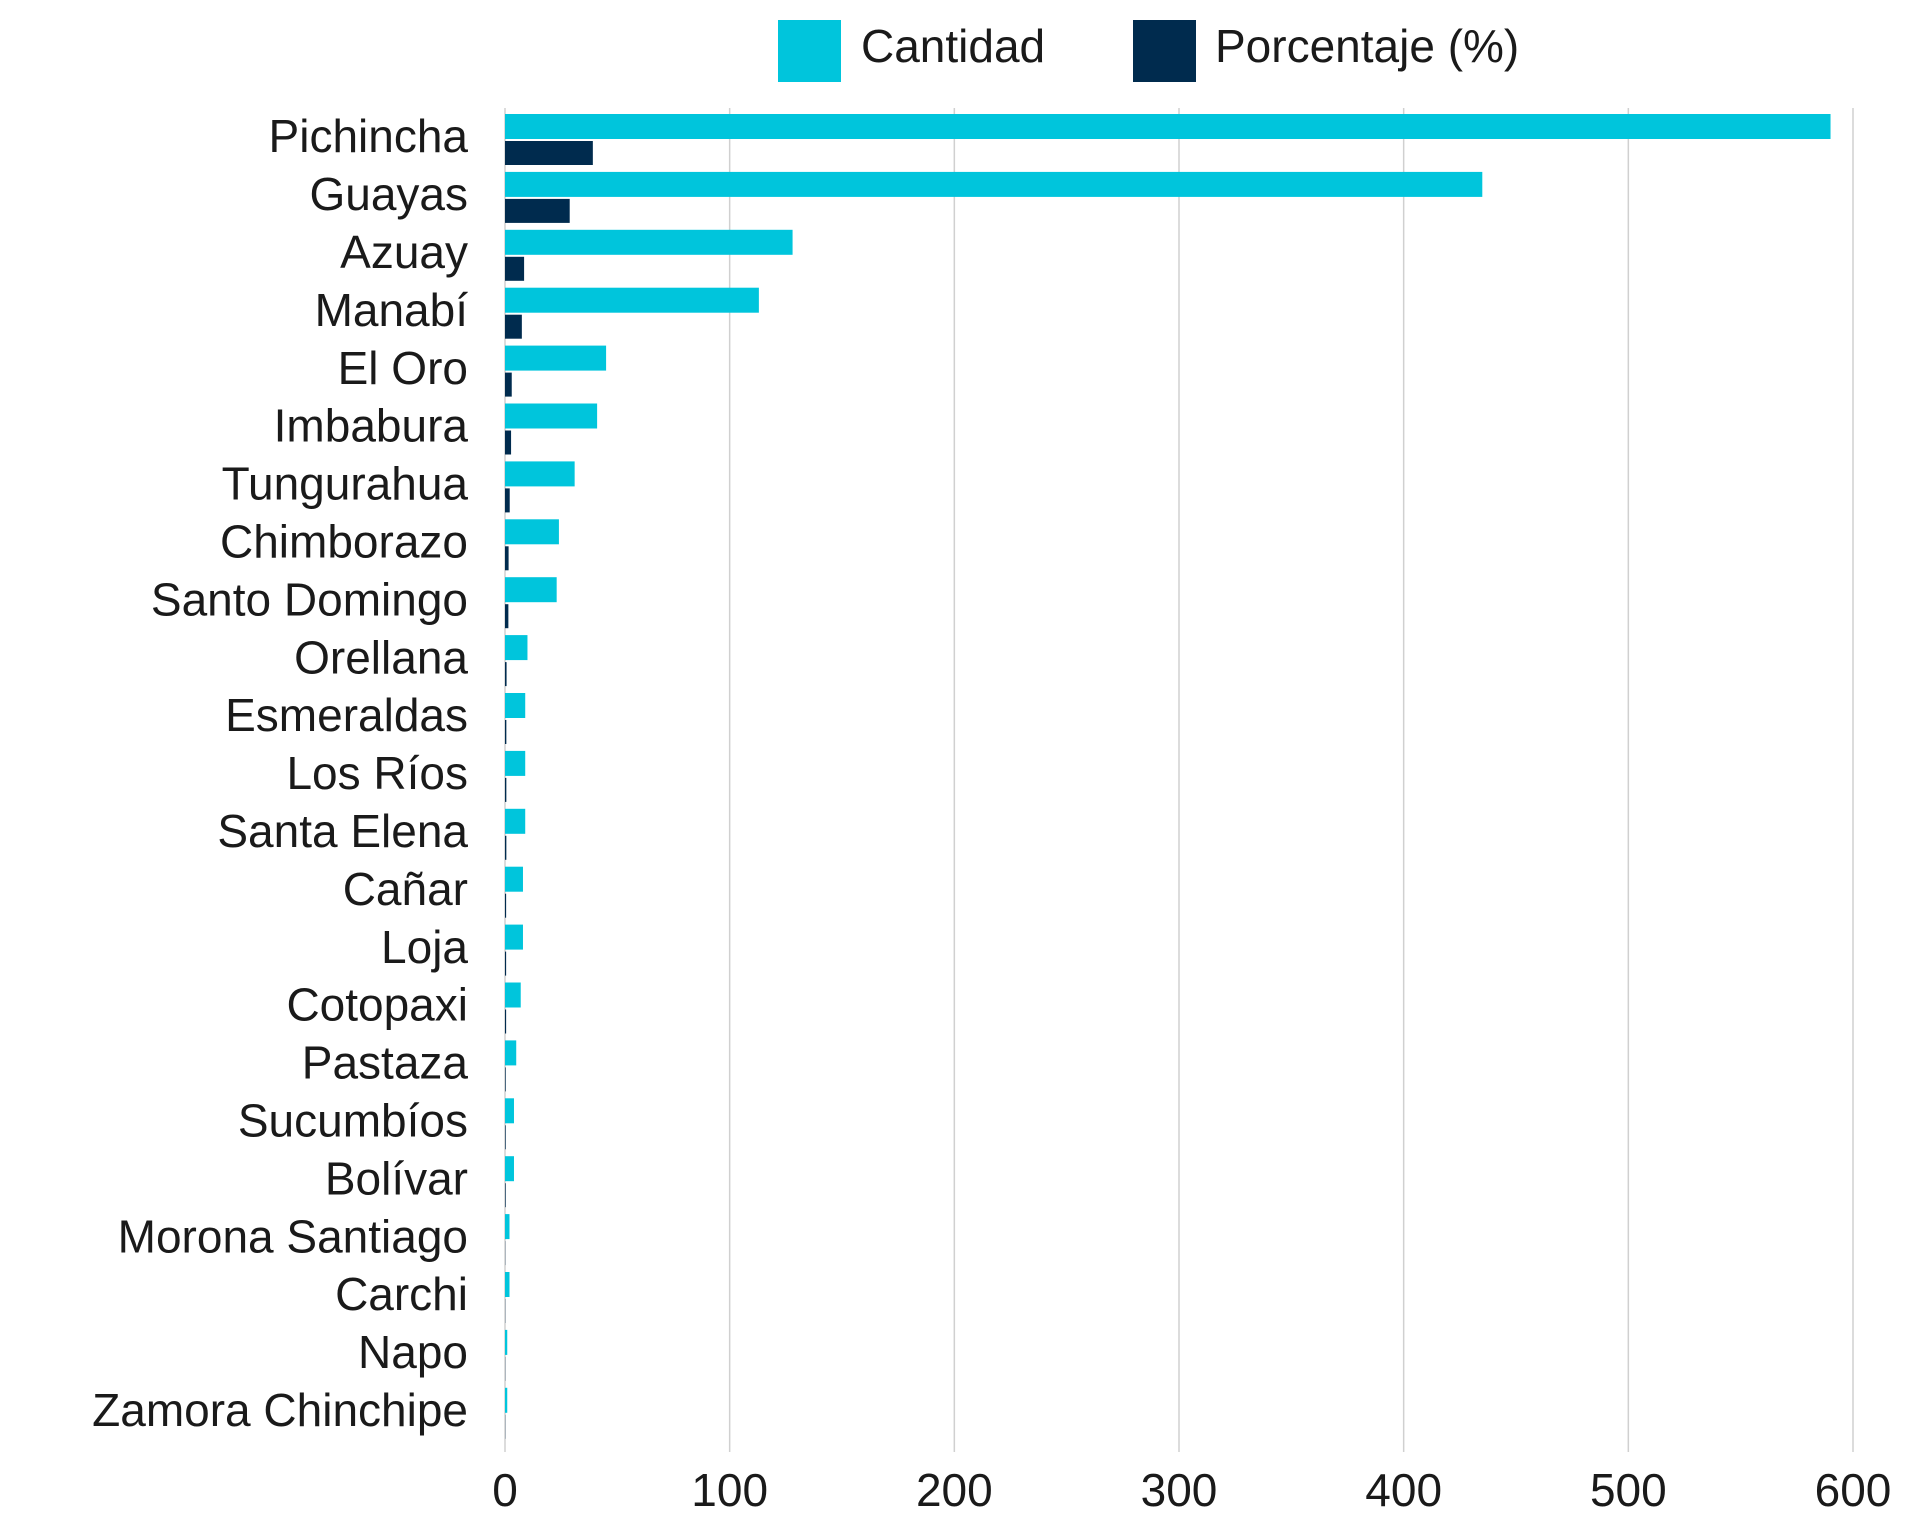 Image resolution: width=1910 pixels, height=1537 pixels. I want to click on y-tick-label: Santo Domingo, so click(309, 599).